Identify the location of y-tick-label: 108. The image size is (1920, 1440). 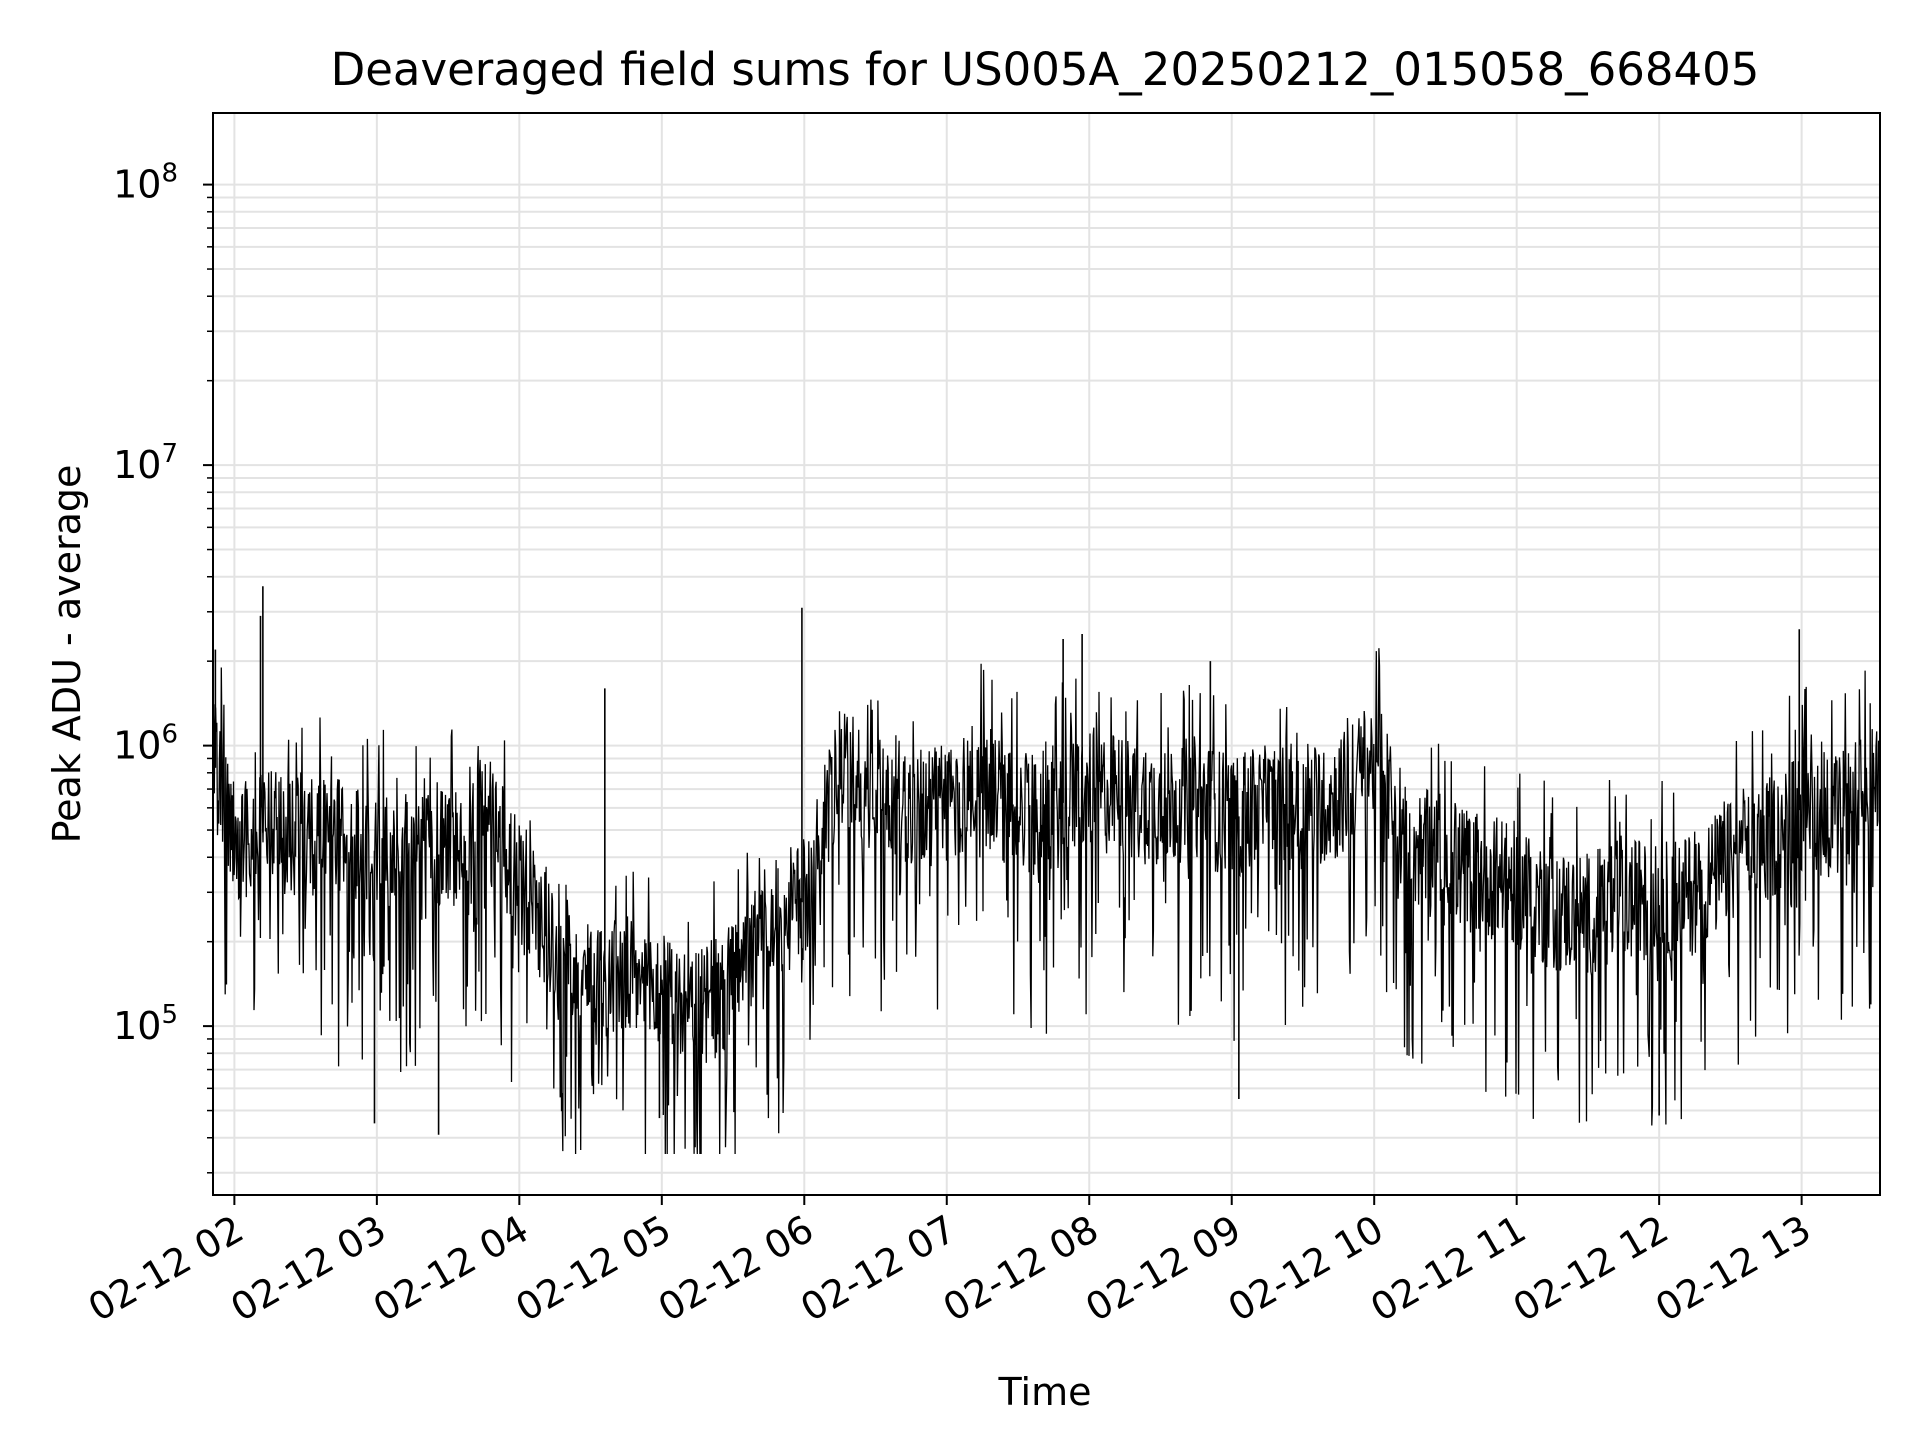
(145, 183).